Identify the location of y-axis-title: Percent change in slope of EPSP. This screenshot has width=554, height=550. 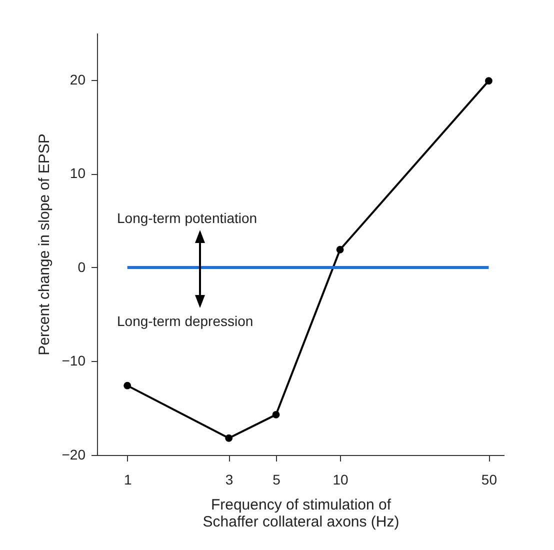
(44, 245).